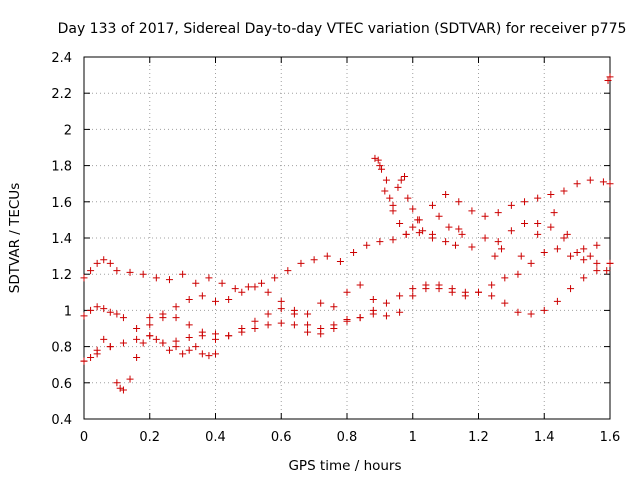 This screenshot has height=480, width=640. I want to click on y-tick-label: 1.8, so click(61, 167).